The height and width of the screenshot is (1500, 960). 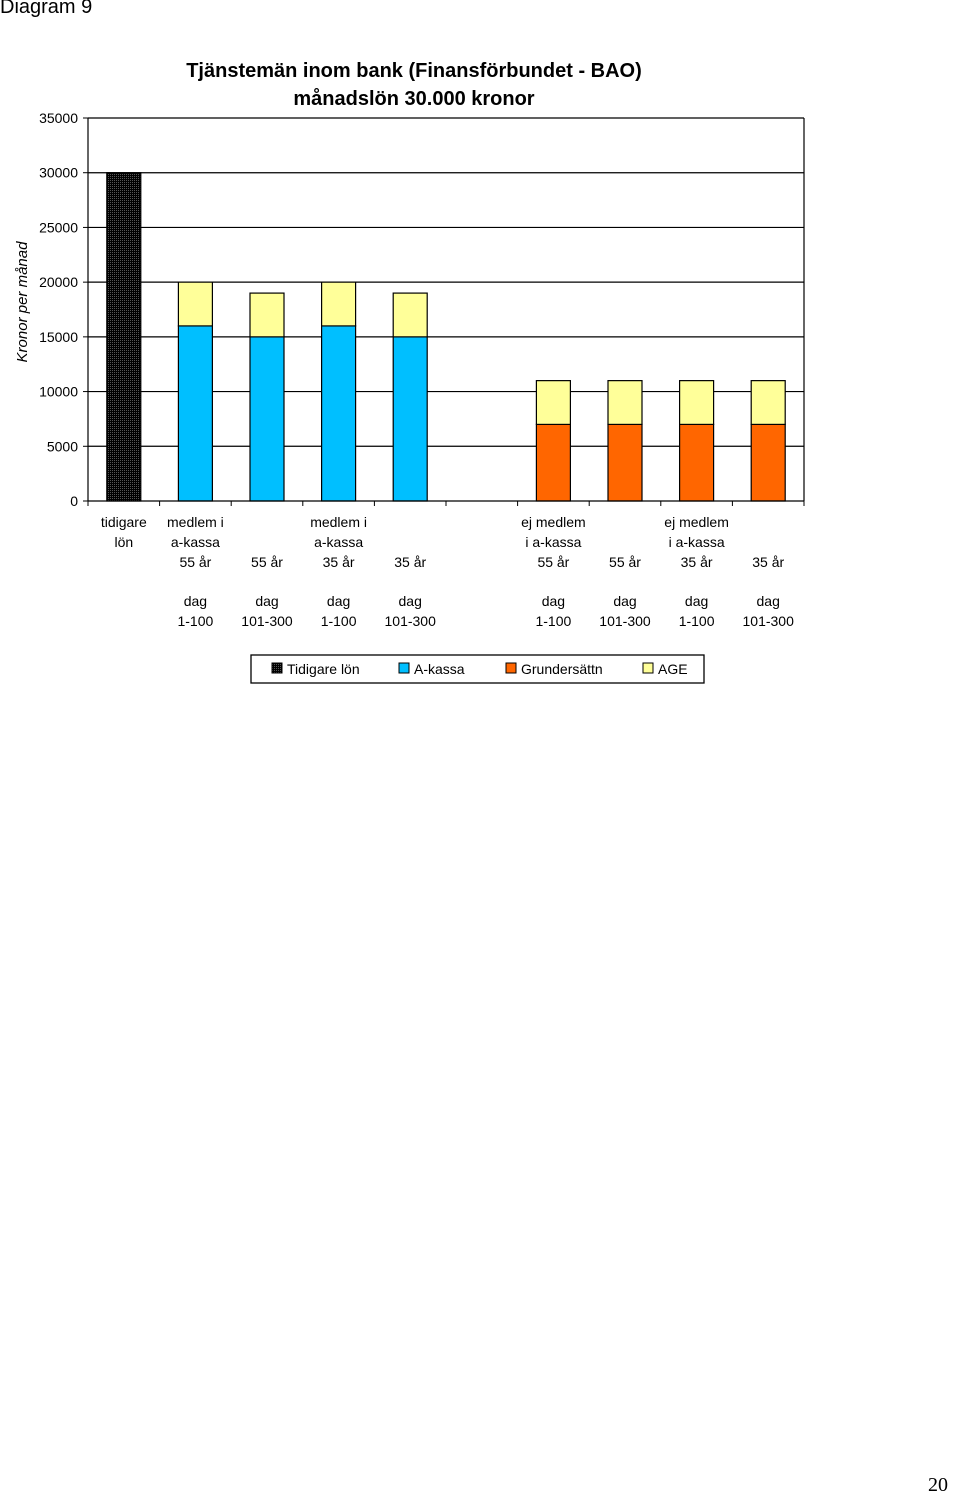 I want to click on y-tick-label: 25000, so click(x=58, y=227).